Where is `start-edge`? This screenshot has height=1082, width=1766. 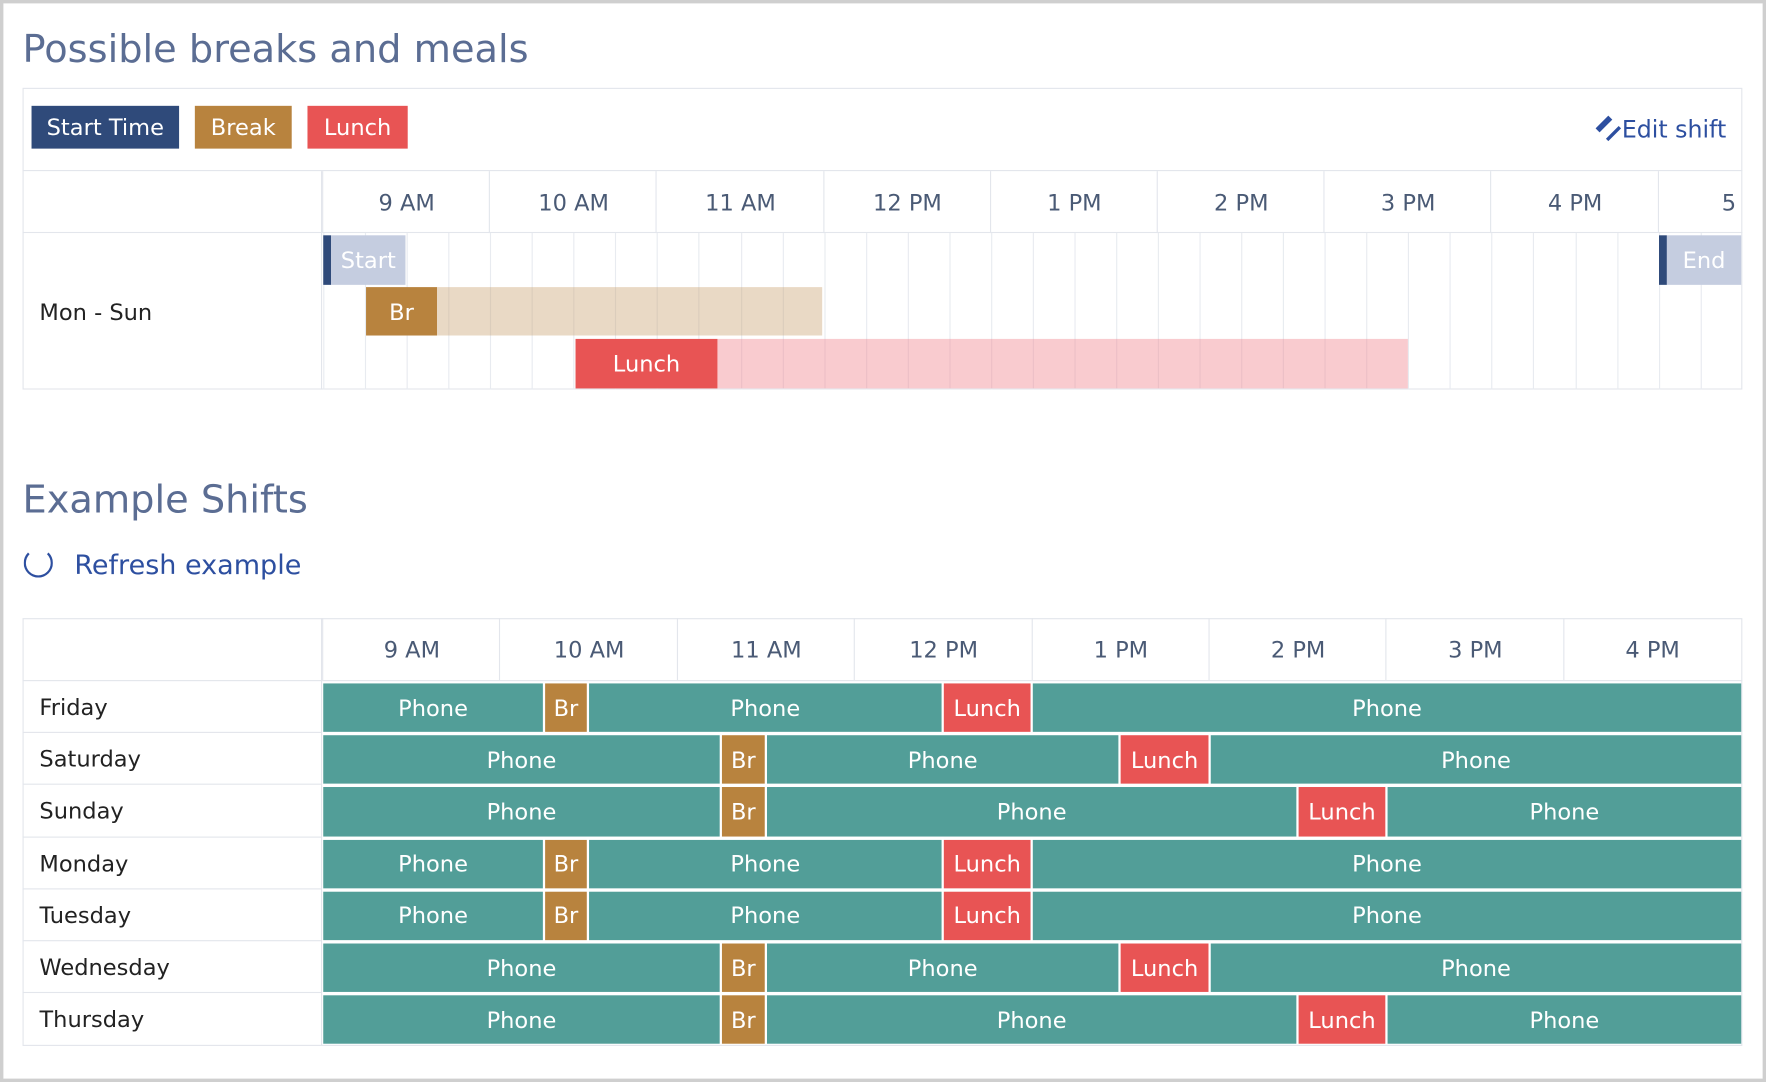
start-edge is located at coordinates (327, 260).